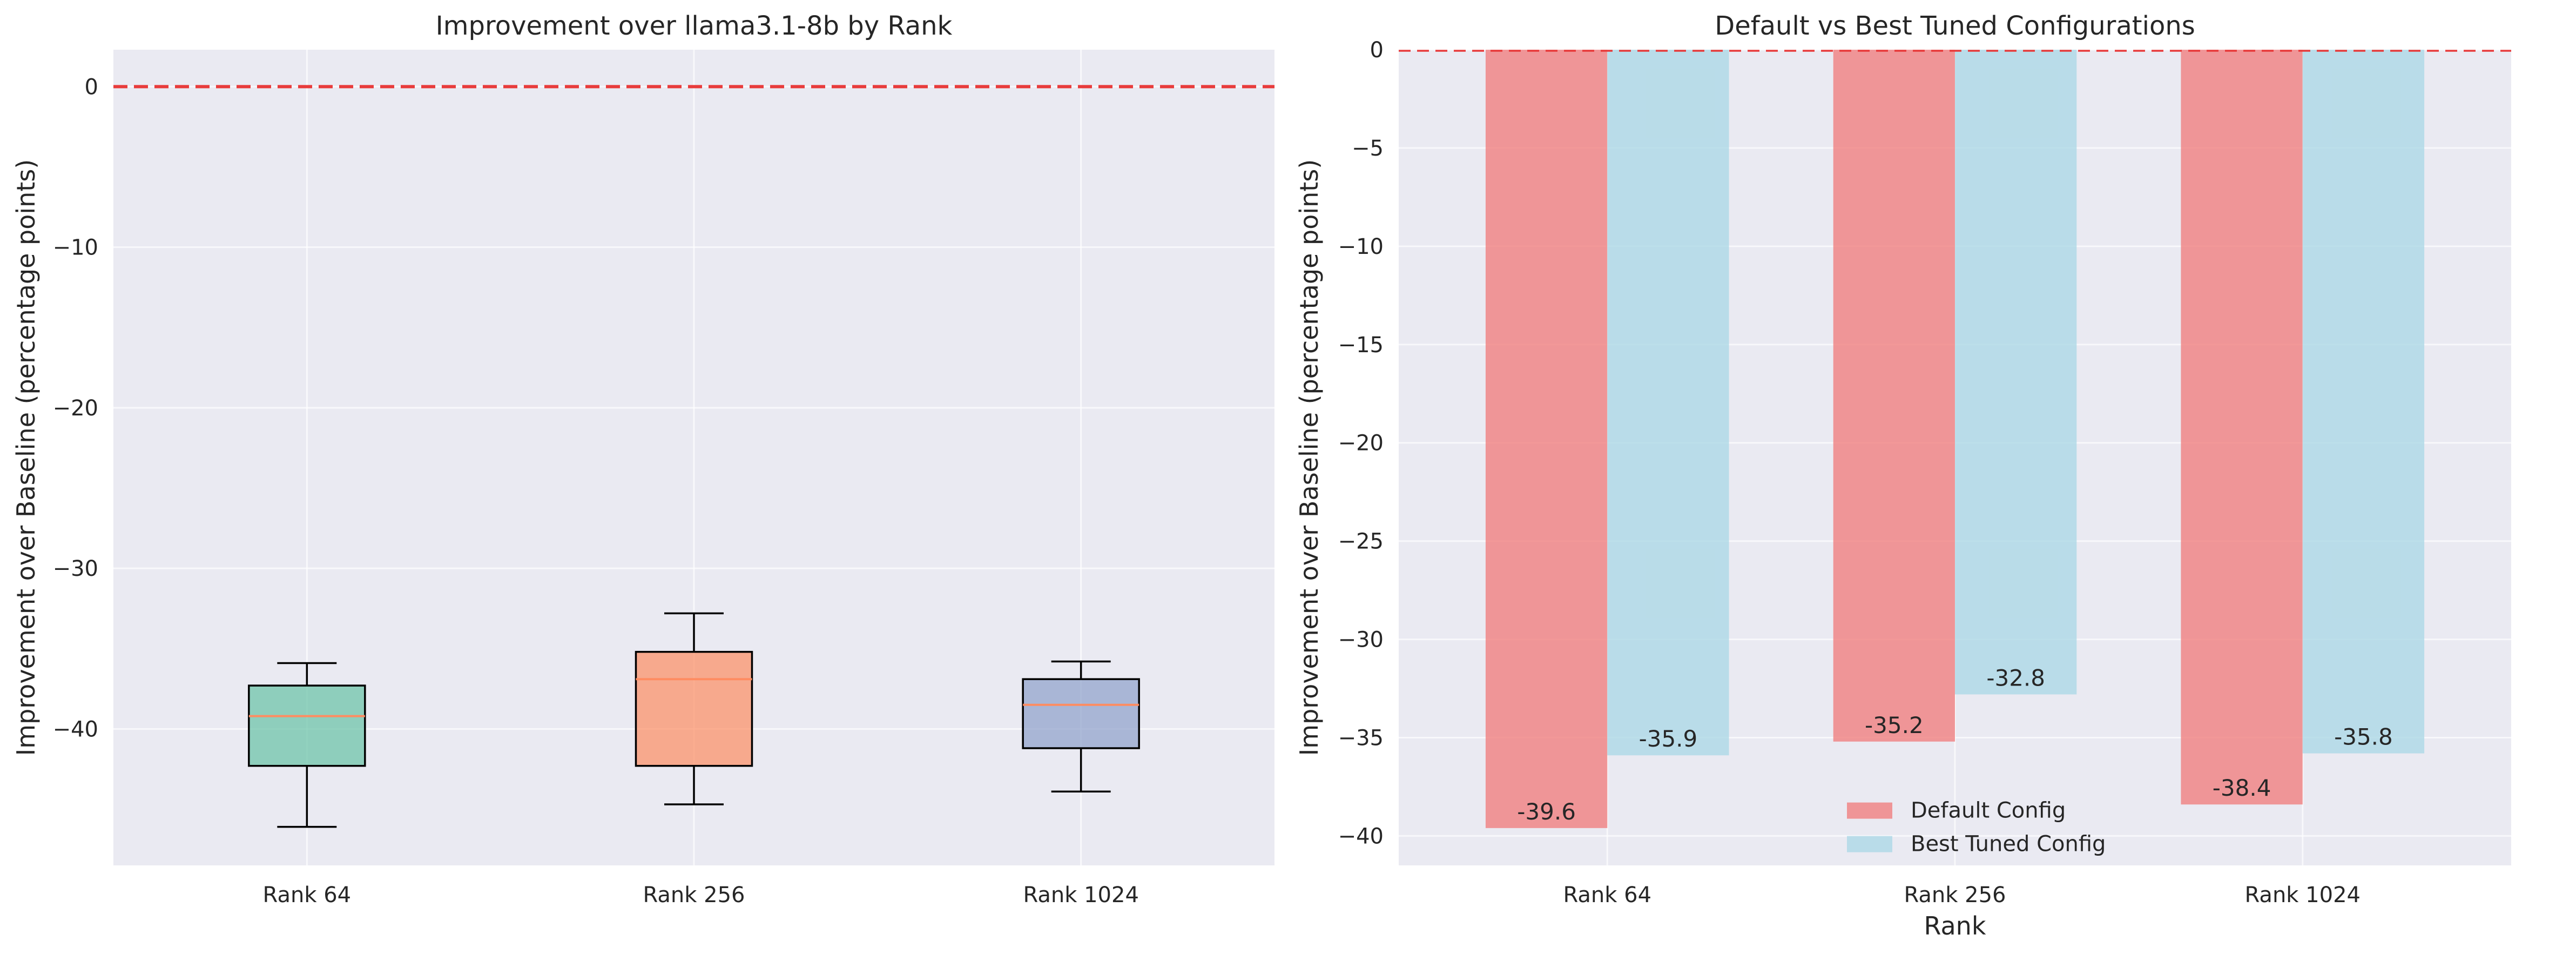 The height and width of the screenshot is (954, 2576). Describe the element at coordinates (1955, 925) in the screenshot. I see `x-axis-label: Rank` at that location.